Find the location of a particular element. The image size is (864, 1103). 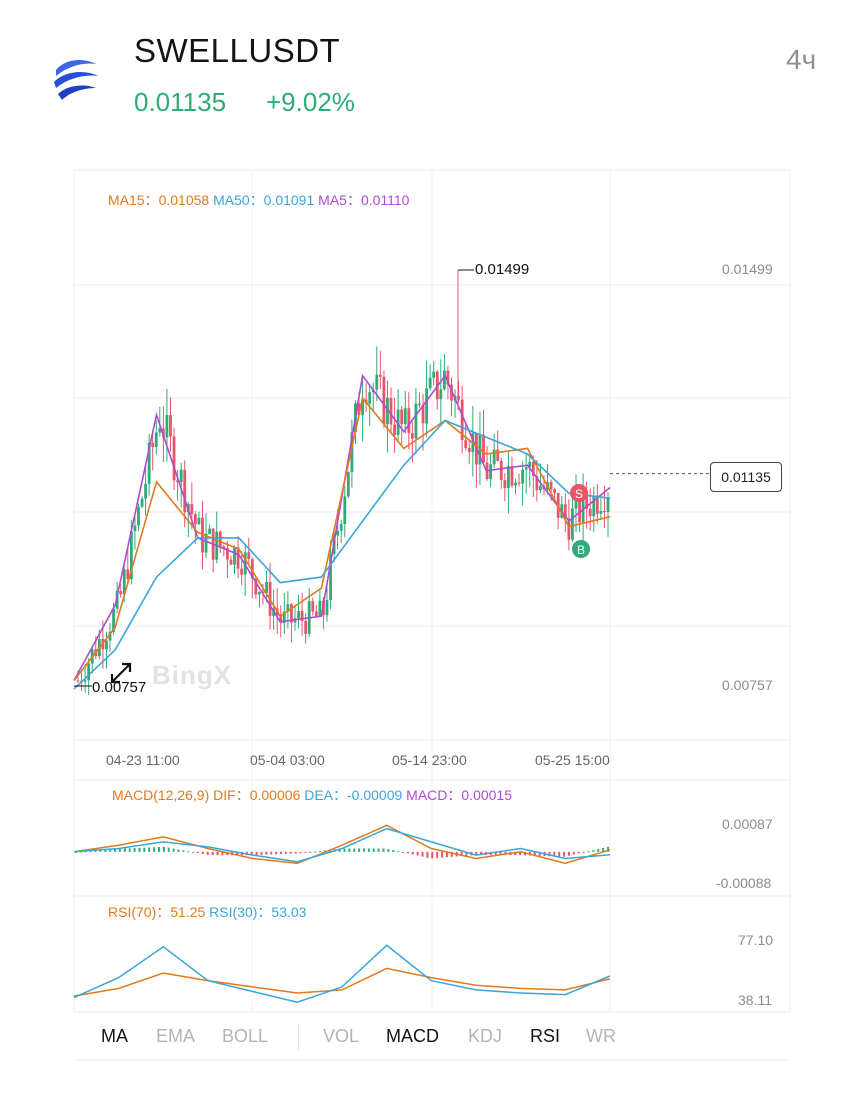

macd-y-label-top: 0.00087 is located at coordinates (747, 824).